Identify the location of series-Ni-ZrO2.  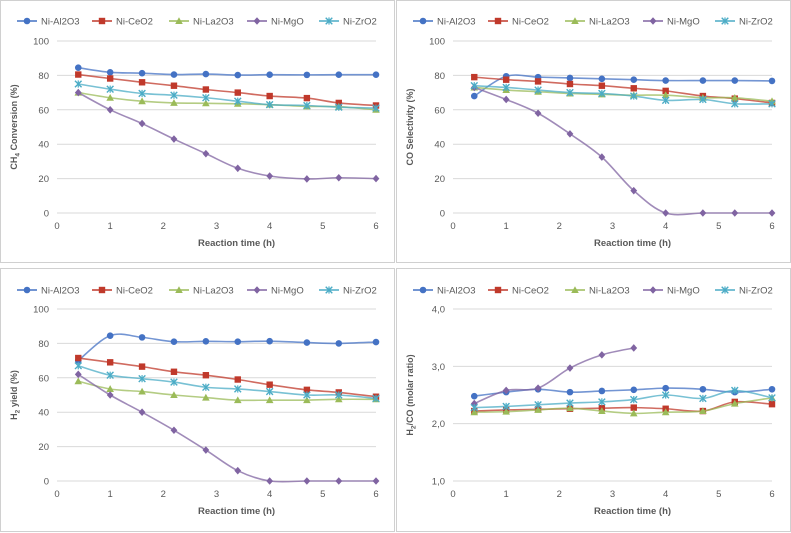
(623, 94).